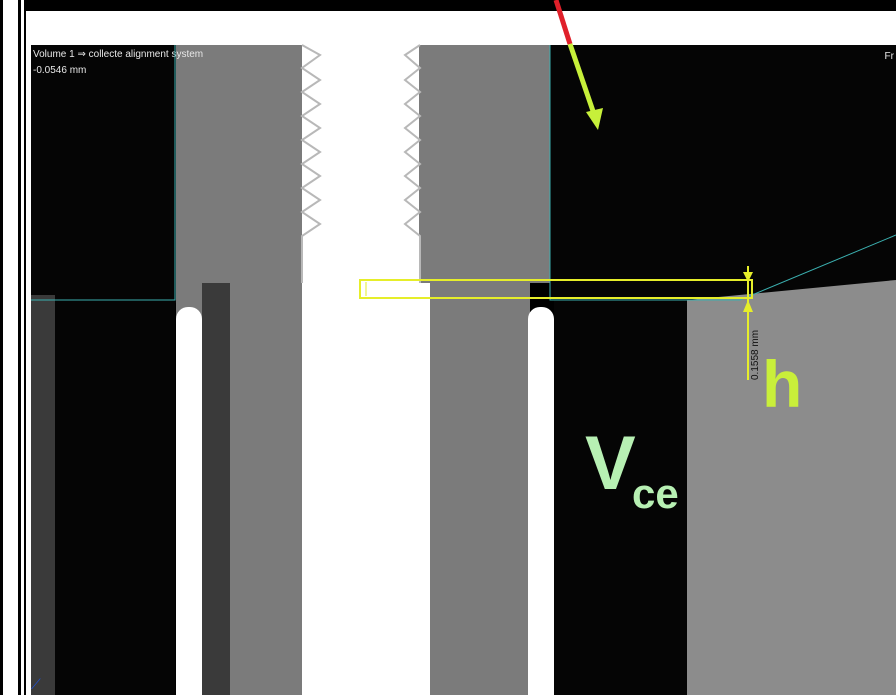 This screenshot has height=695, width=896. I want to click on label-h: h, so click(782, 384).